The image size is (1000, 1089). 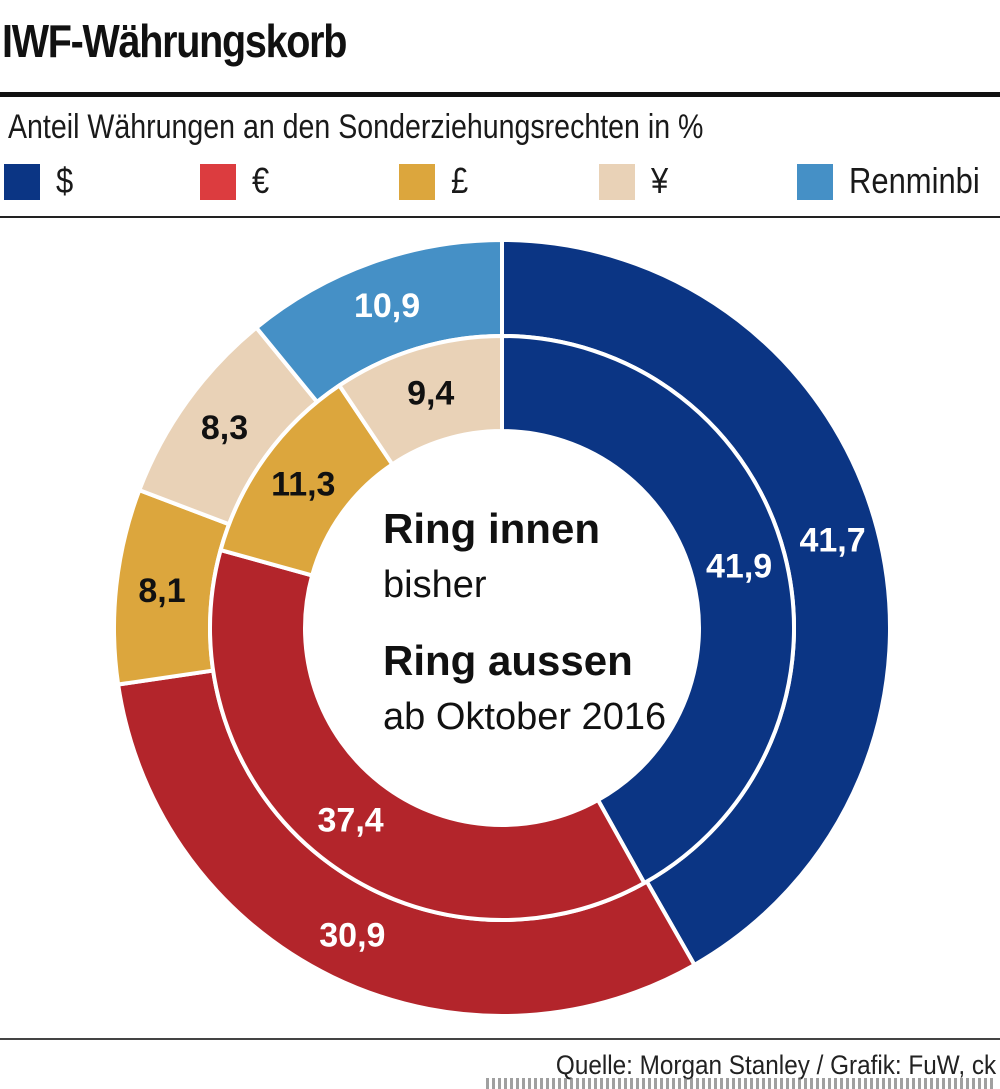 What do you see at coordinates (508, 660) in the screenshot?
I see `center-outer-title: Ring aussen` at bounding box center [508, 660].